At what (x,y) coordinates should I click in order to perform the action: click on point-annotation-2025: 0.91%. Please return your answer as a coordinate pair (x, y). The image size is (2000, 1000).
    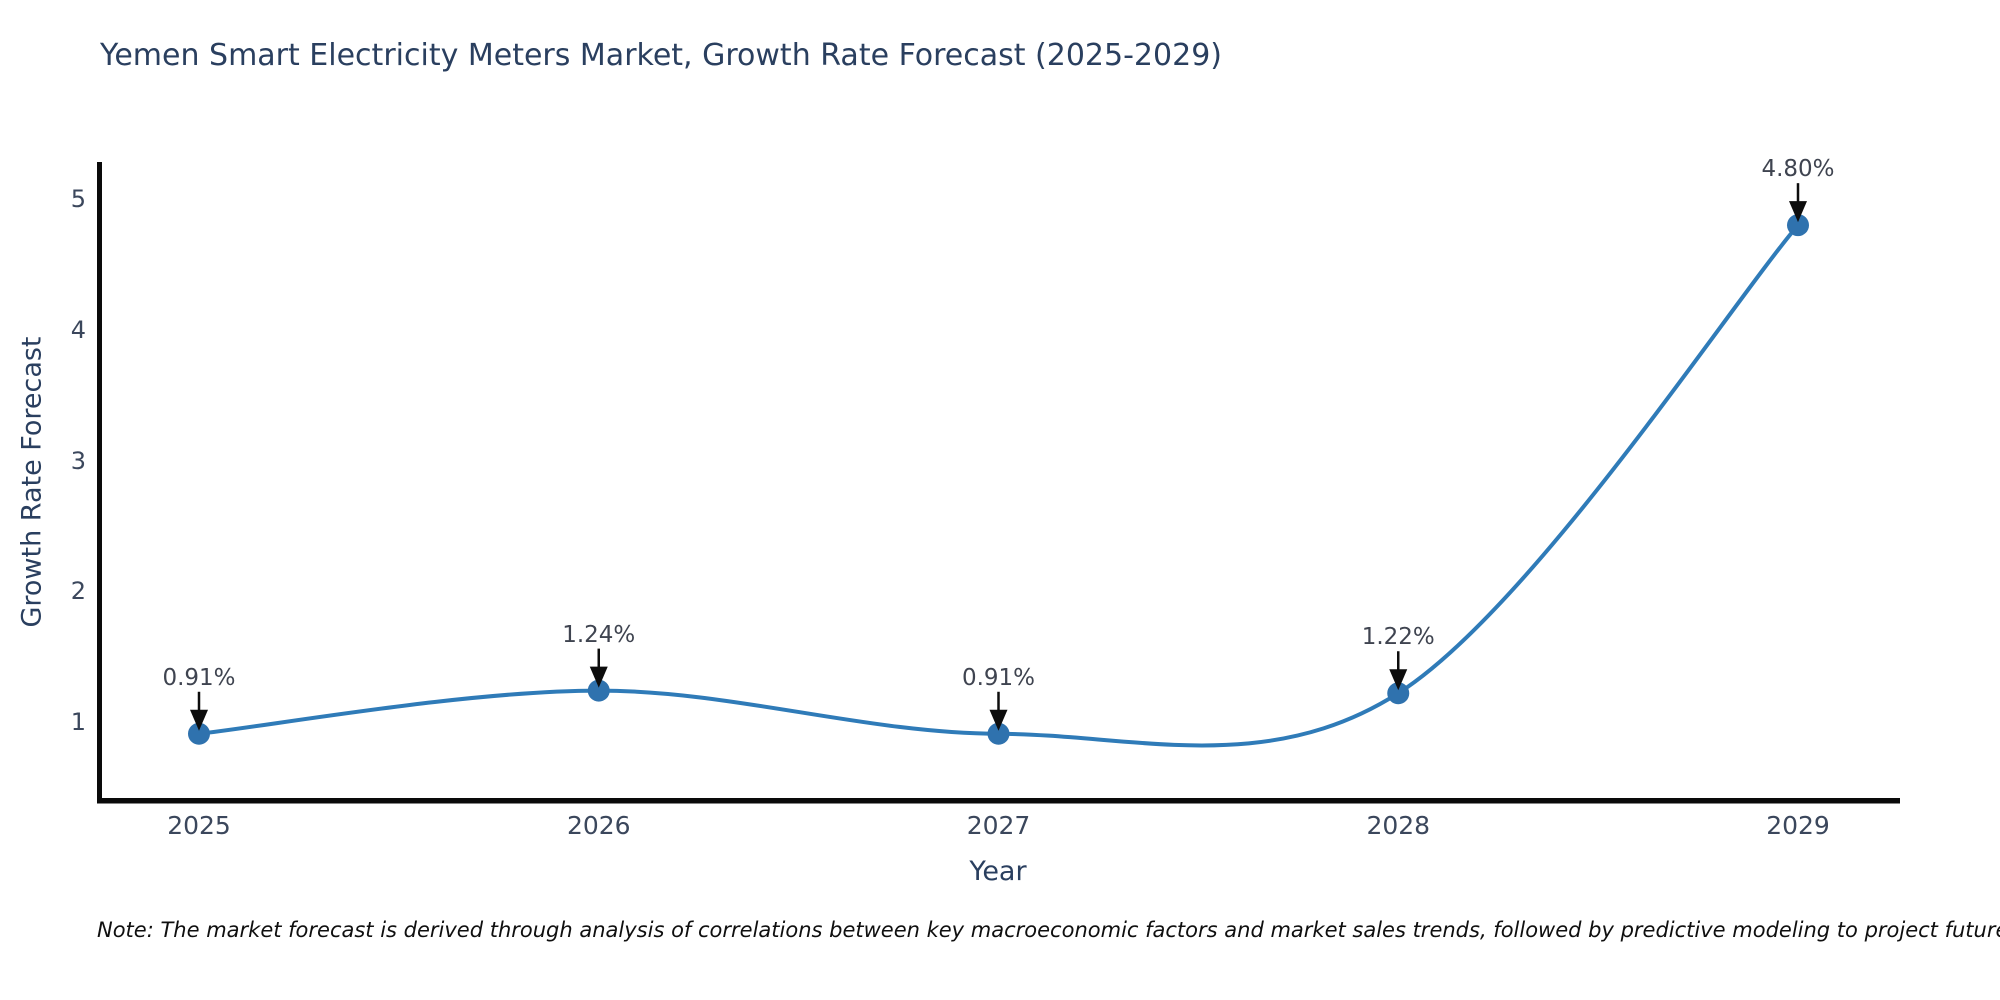
    Looking at the image, I should click on (199, 677).